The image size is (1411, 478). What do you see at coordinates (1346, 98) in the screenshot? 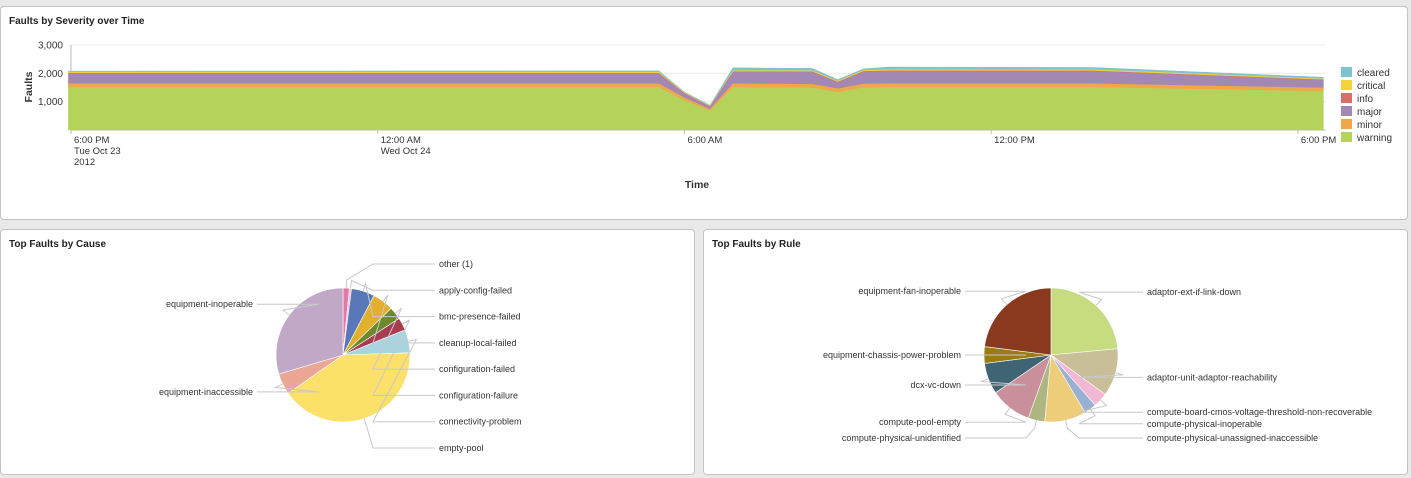
I see `legend-swatch-info` at bounding box center [1346, 98].